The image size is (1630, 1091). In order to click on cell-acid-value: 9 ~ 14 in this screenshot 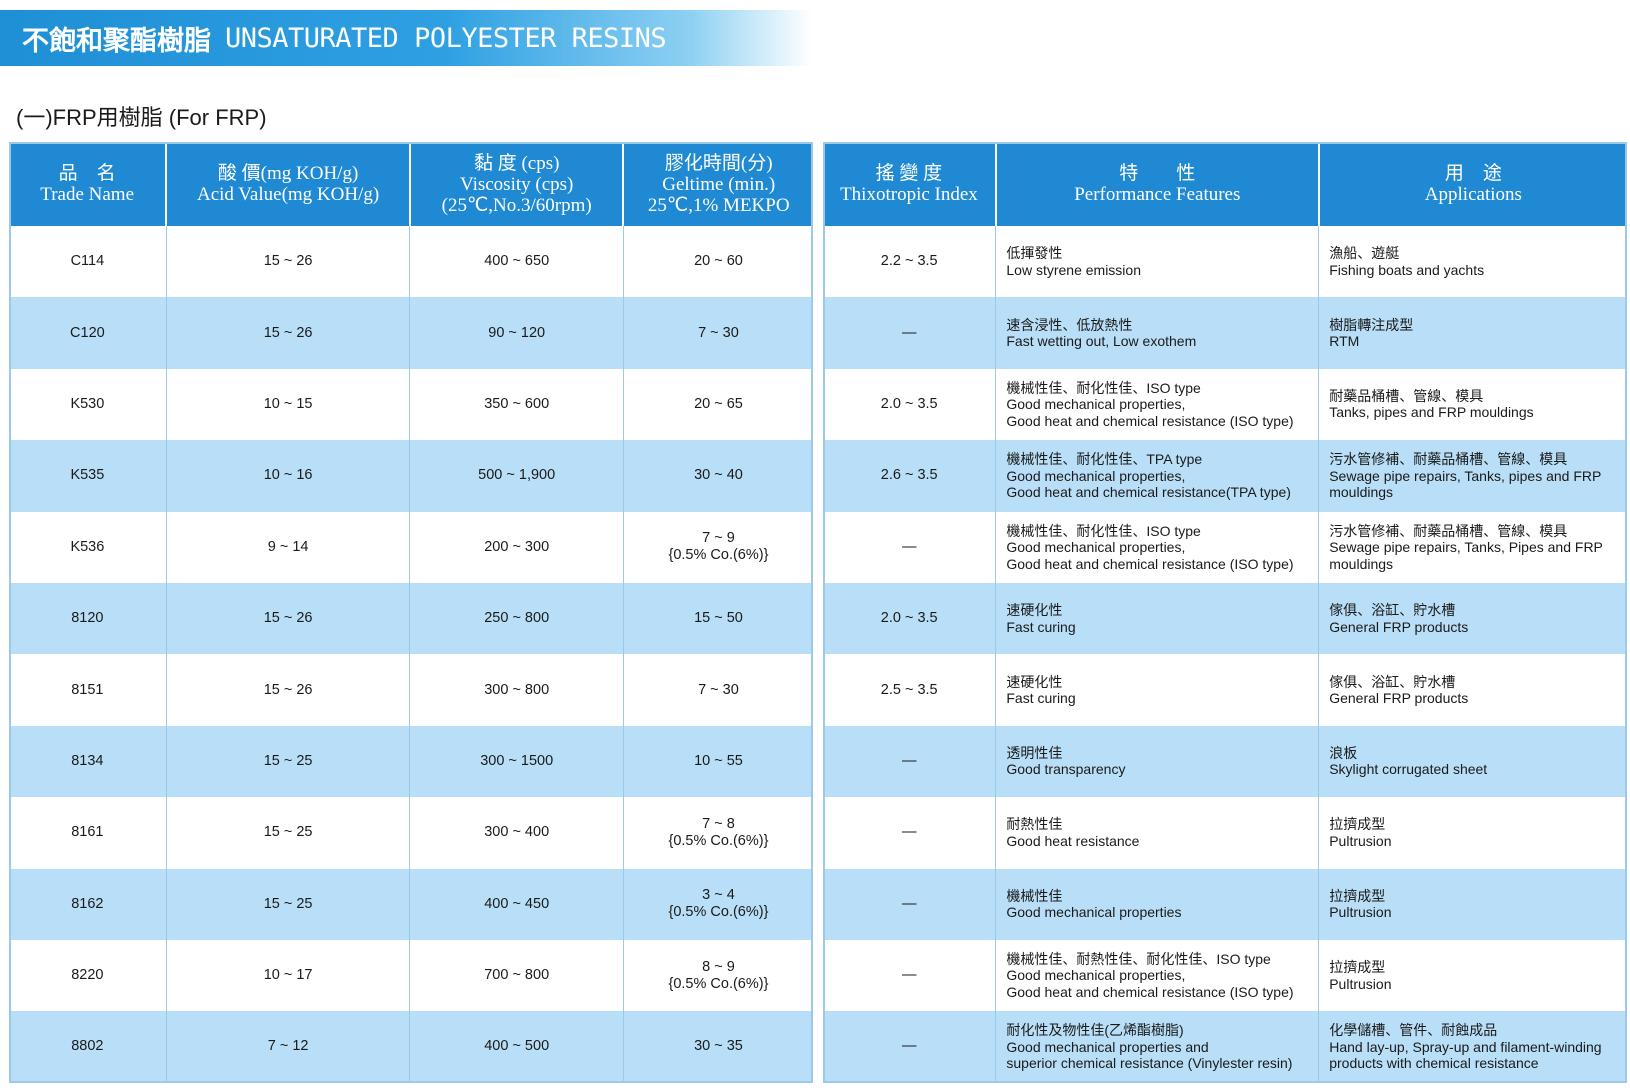, I will do `click(287, 547)`.